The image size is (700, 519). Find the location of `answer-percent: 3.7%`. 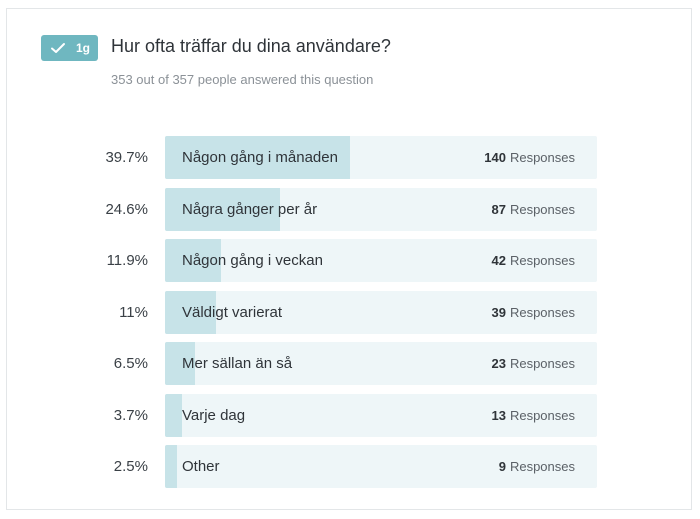

answer-percent: 3.7% is located at coordinates (130, 415).